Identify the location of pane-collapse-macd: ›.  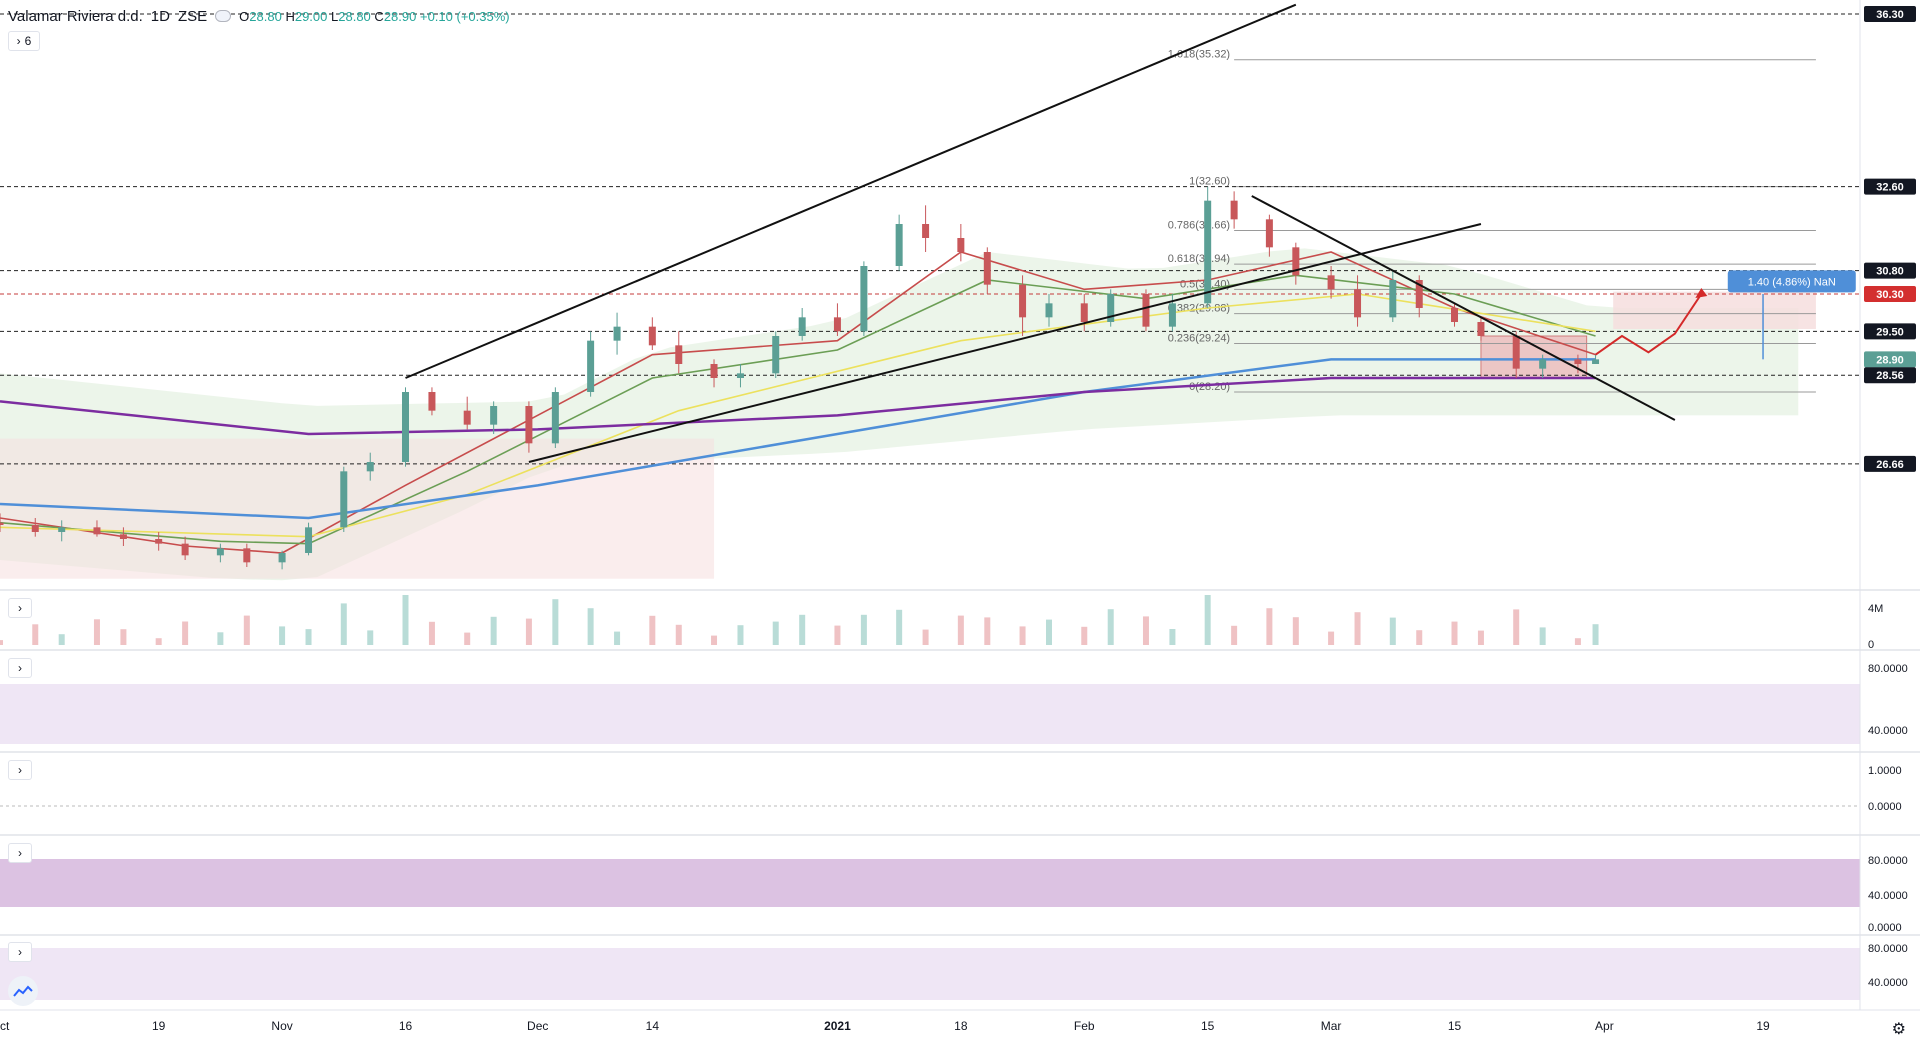
(20, 770).